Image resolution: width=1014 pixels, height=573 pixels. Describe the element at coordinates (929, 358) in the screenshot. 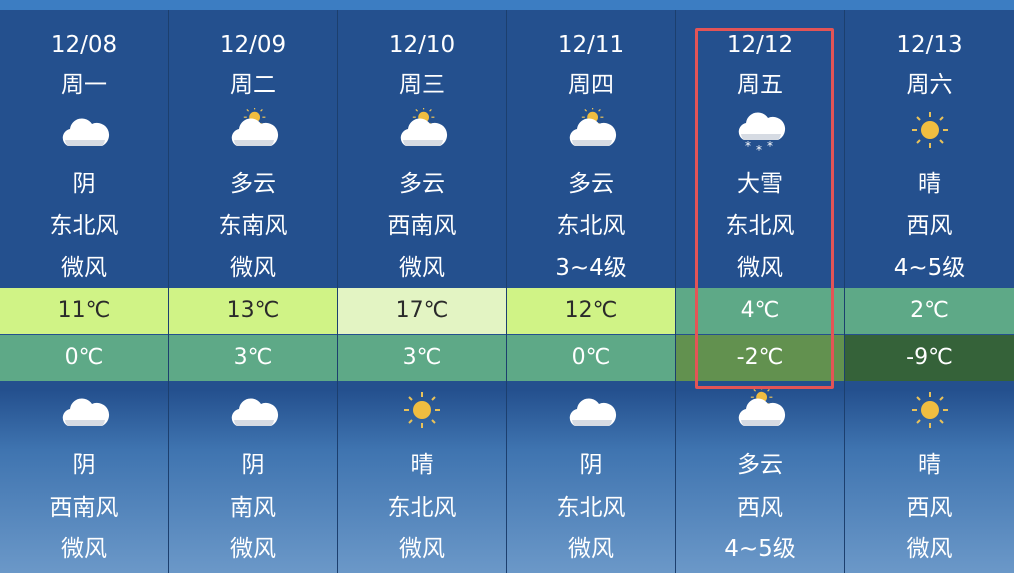

I see `low-temp: -9℃` at that location.